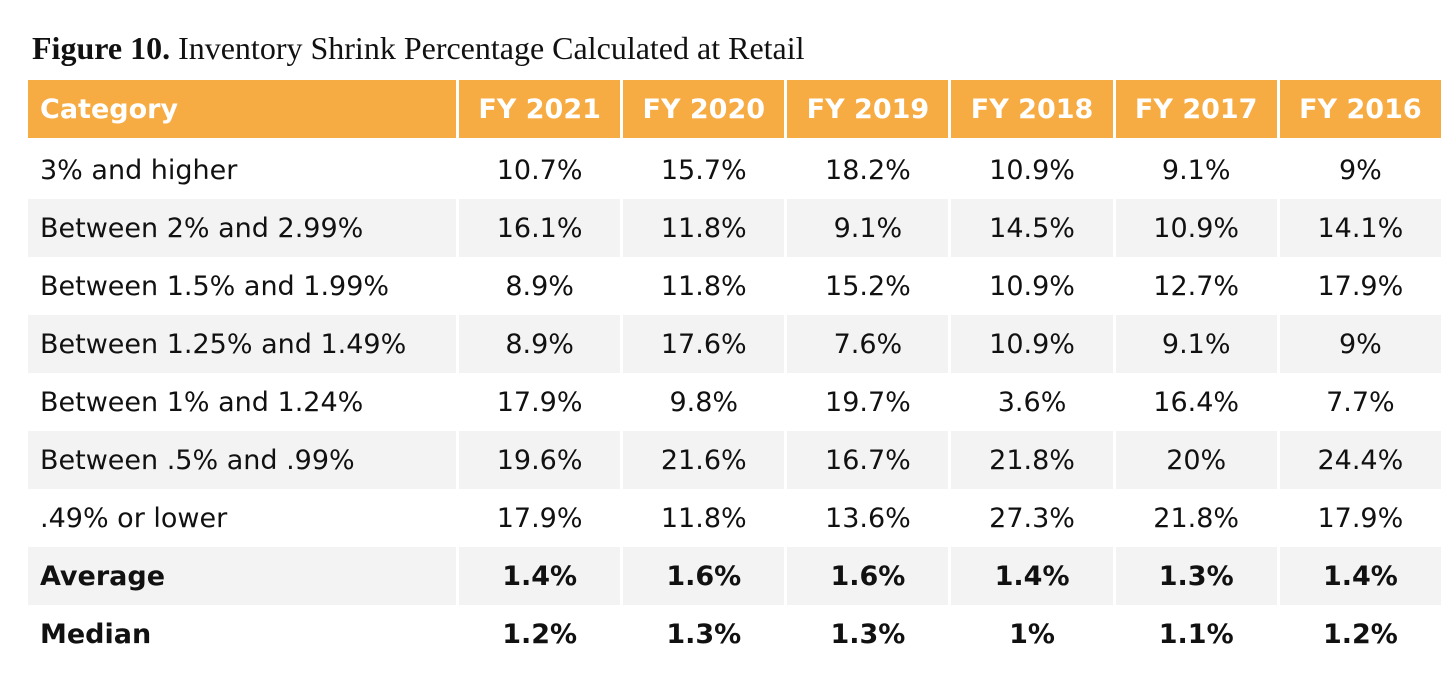  Describe the element at coordinates (1360, 460) in the screenshot. I see `table-cell: 24.4%` at that location.